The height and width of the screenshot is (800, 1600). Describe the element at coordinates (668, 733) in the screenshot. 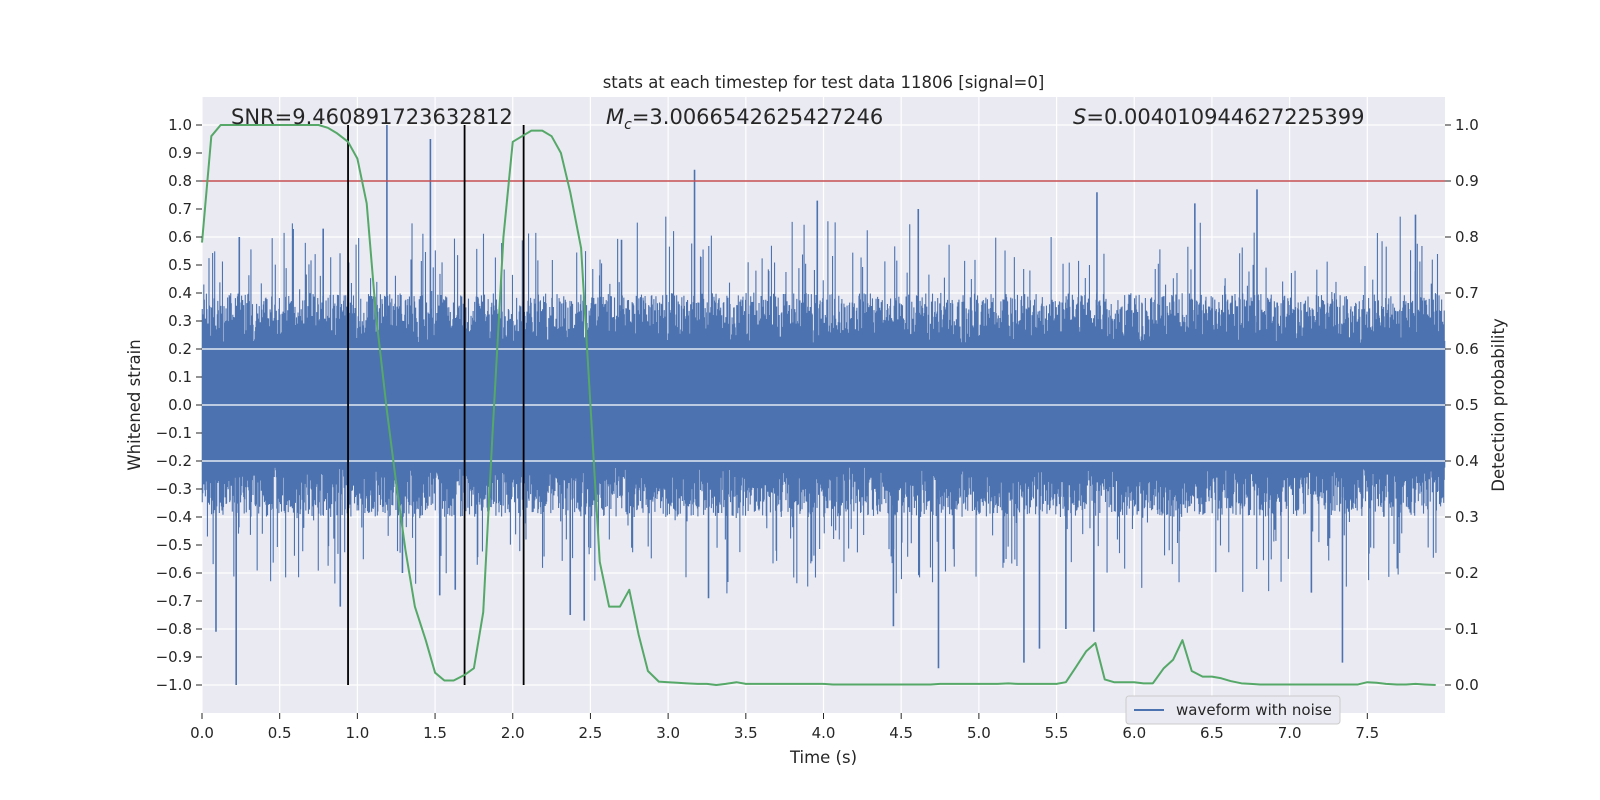

I see `x-tick-label: 3.0` at that location.